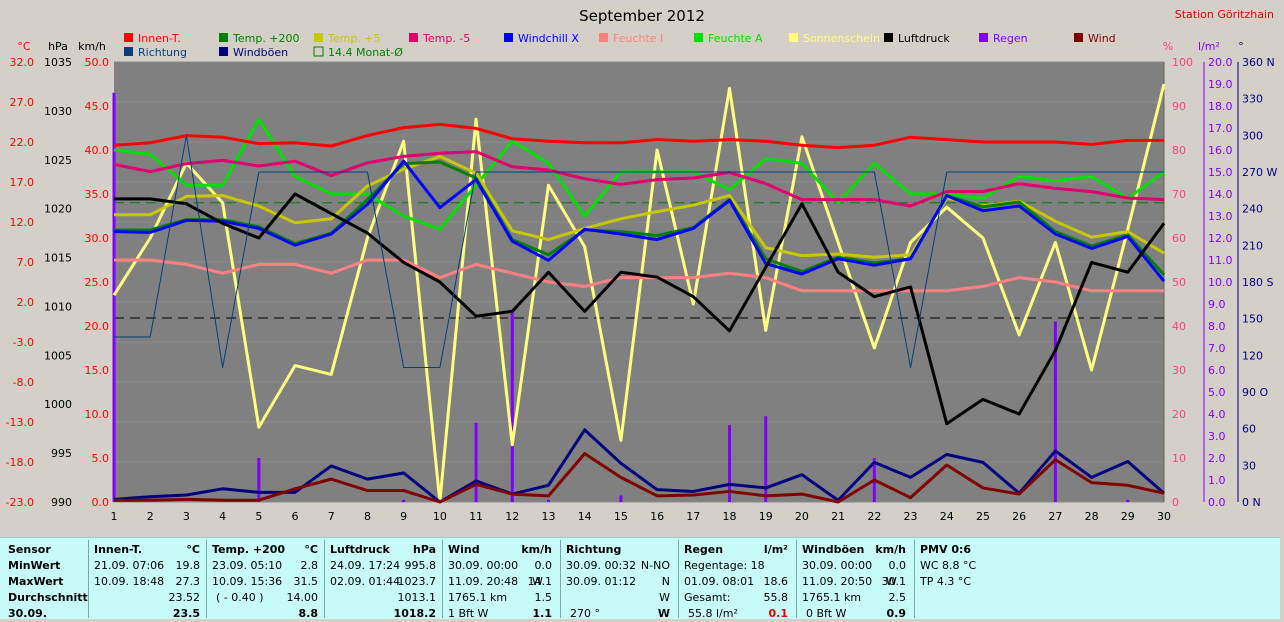 Image resolution: width=1284 pixels, height=622 pixels. What do you see at coordinates (478, 597) in the screenshot?
I see `stats-wind-distance: 1765.1 km` at bounding box center [478, 597].